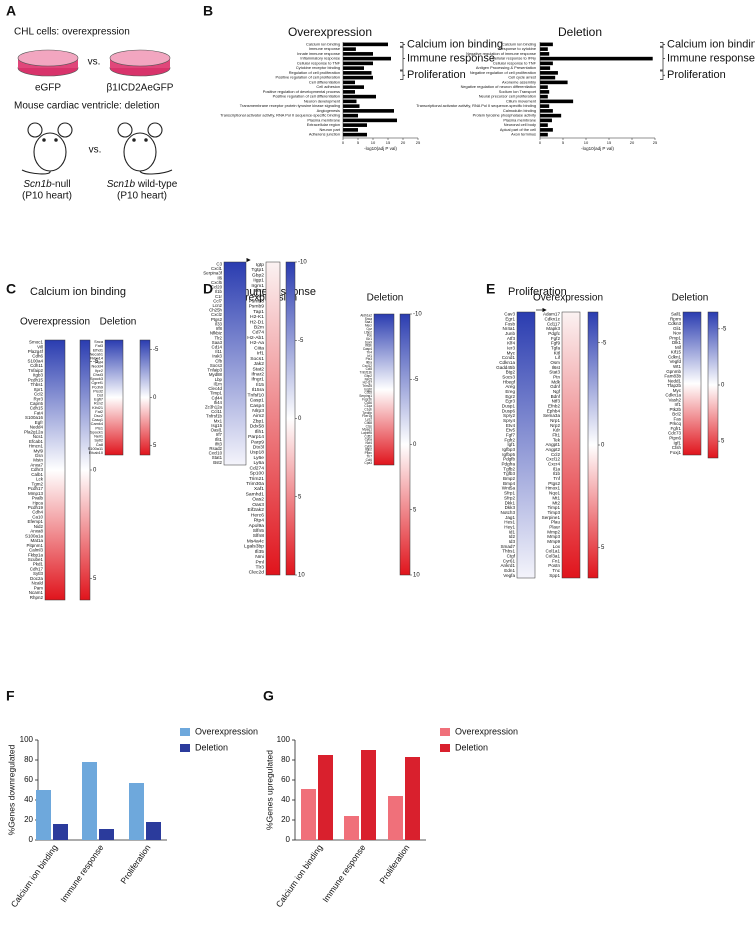 This screenshot has height=944, width=755. What do you see at coordinates (509, 497) in the screenshot?
I see `gene-label: Sfrp2` at bounding box center [509, 497].